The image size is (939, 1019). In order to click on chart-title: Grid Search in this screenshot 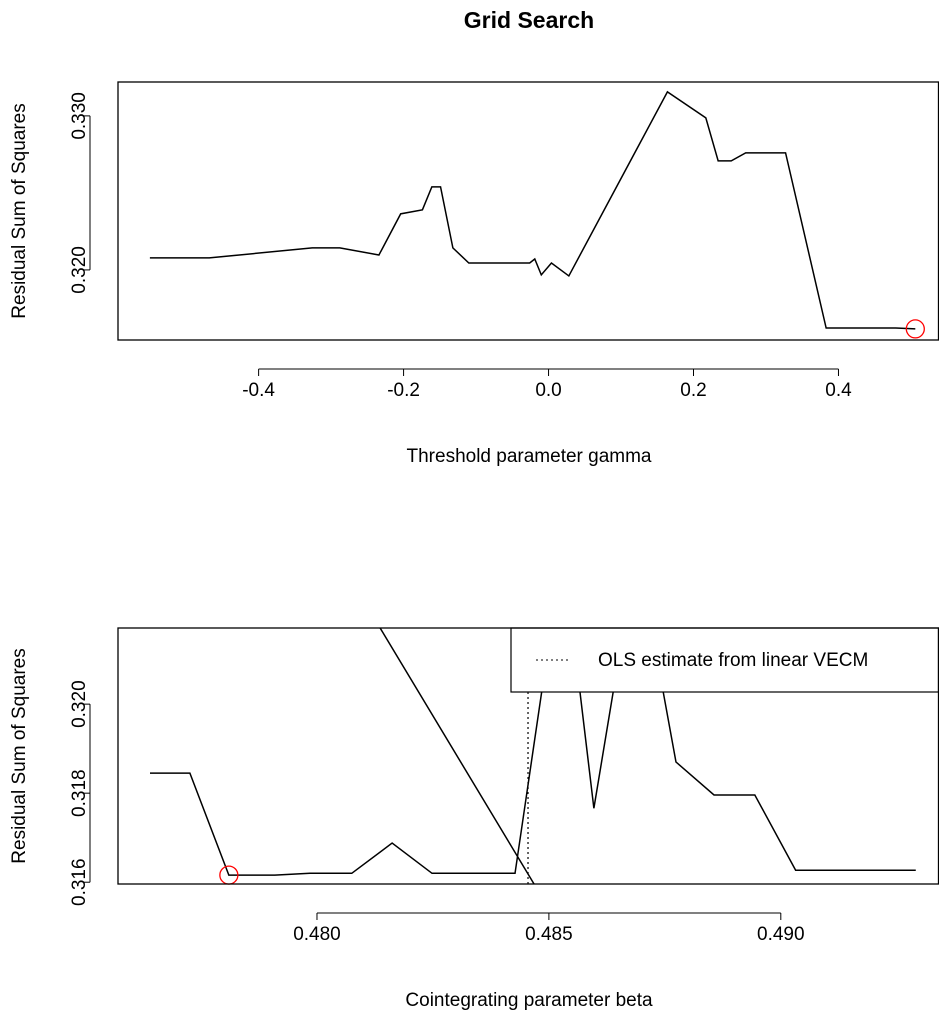, I will do `click(529, 20)`.